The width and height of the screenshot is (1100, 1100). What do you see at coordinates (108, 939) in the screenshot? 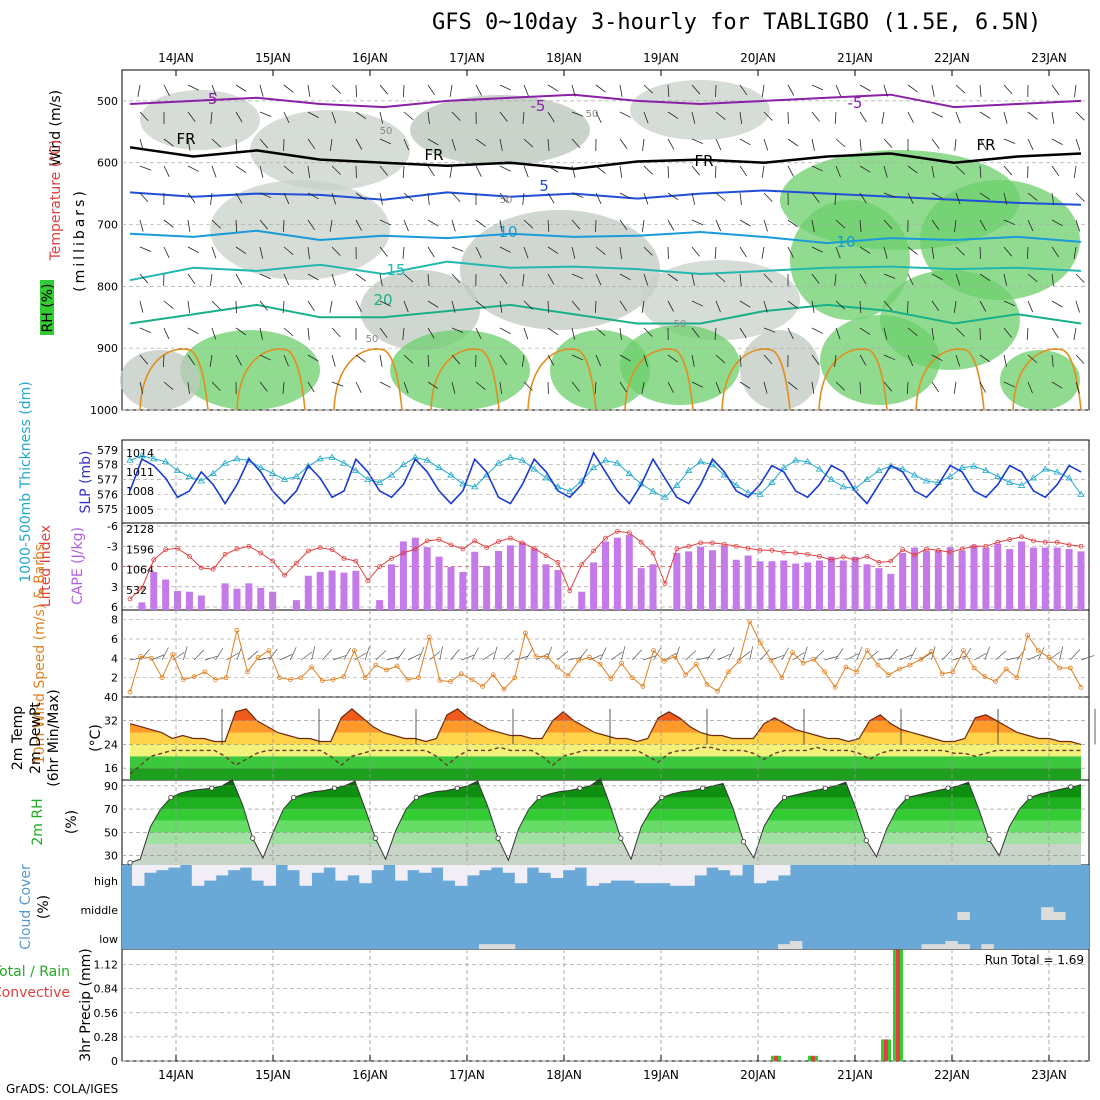
I see `cloud-tick-label: low` at bounding box center [108, 939].